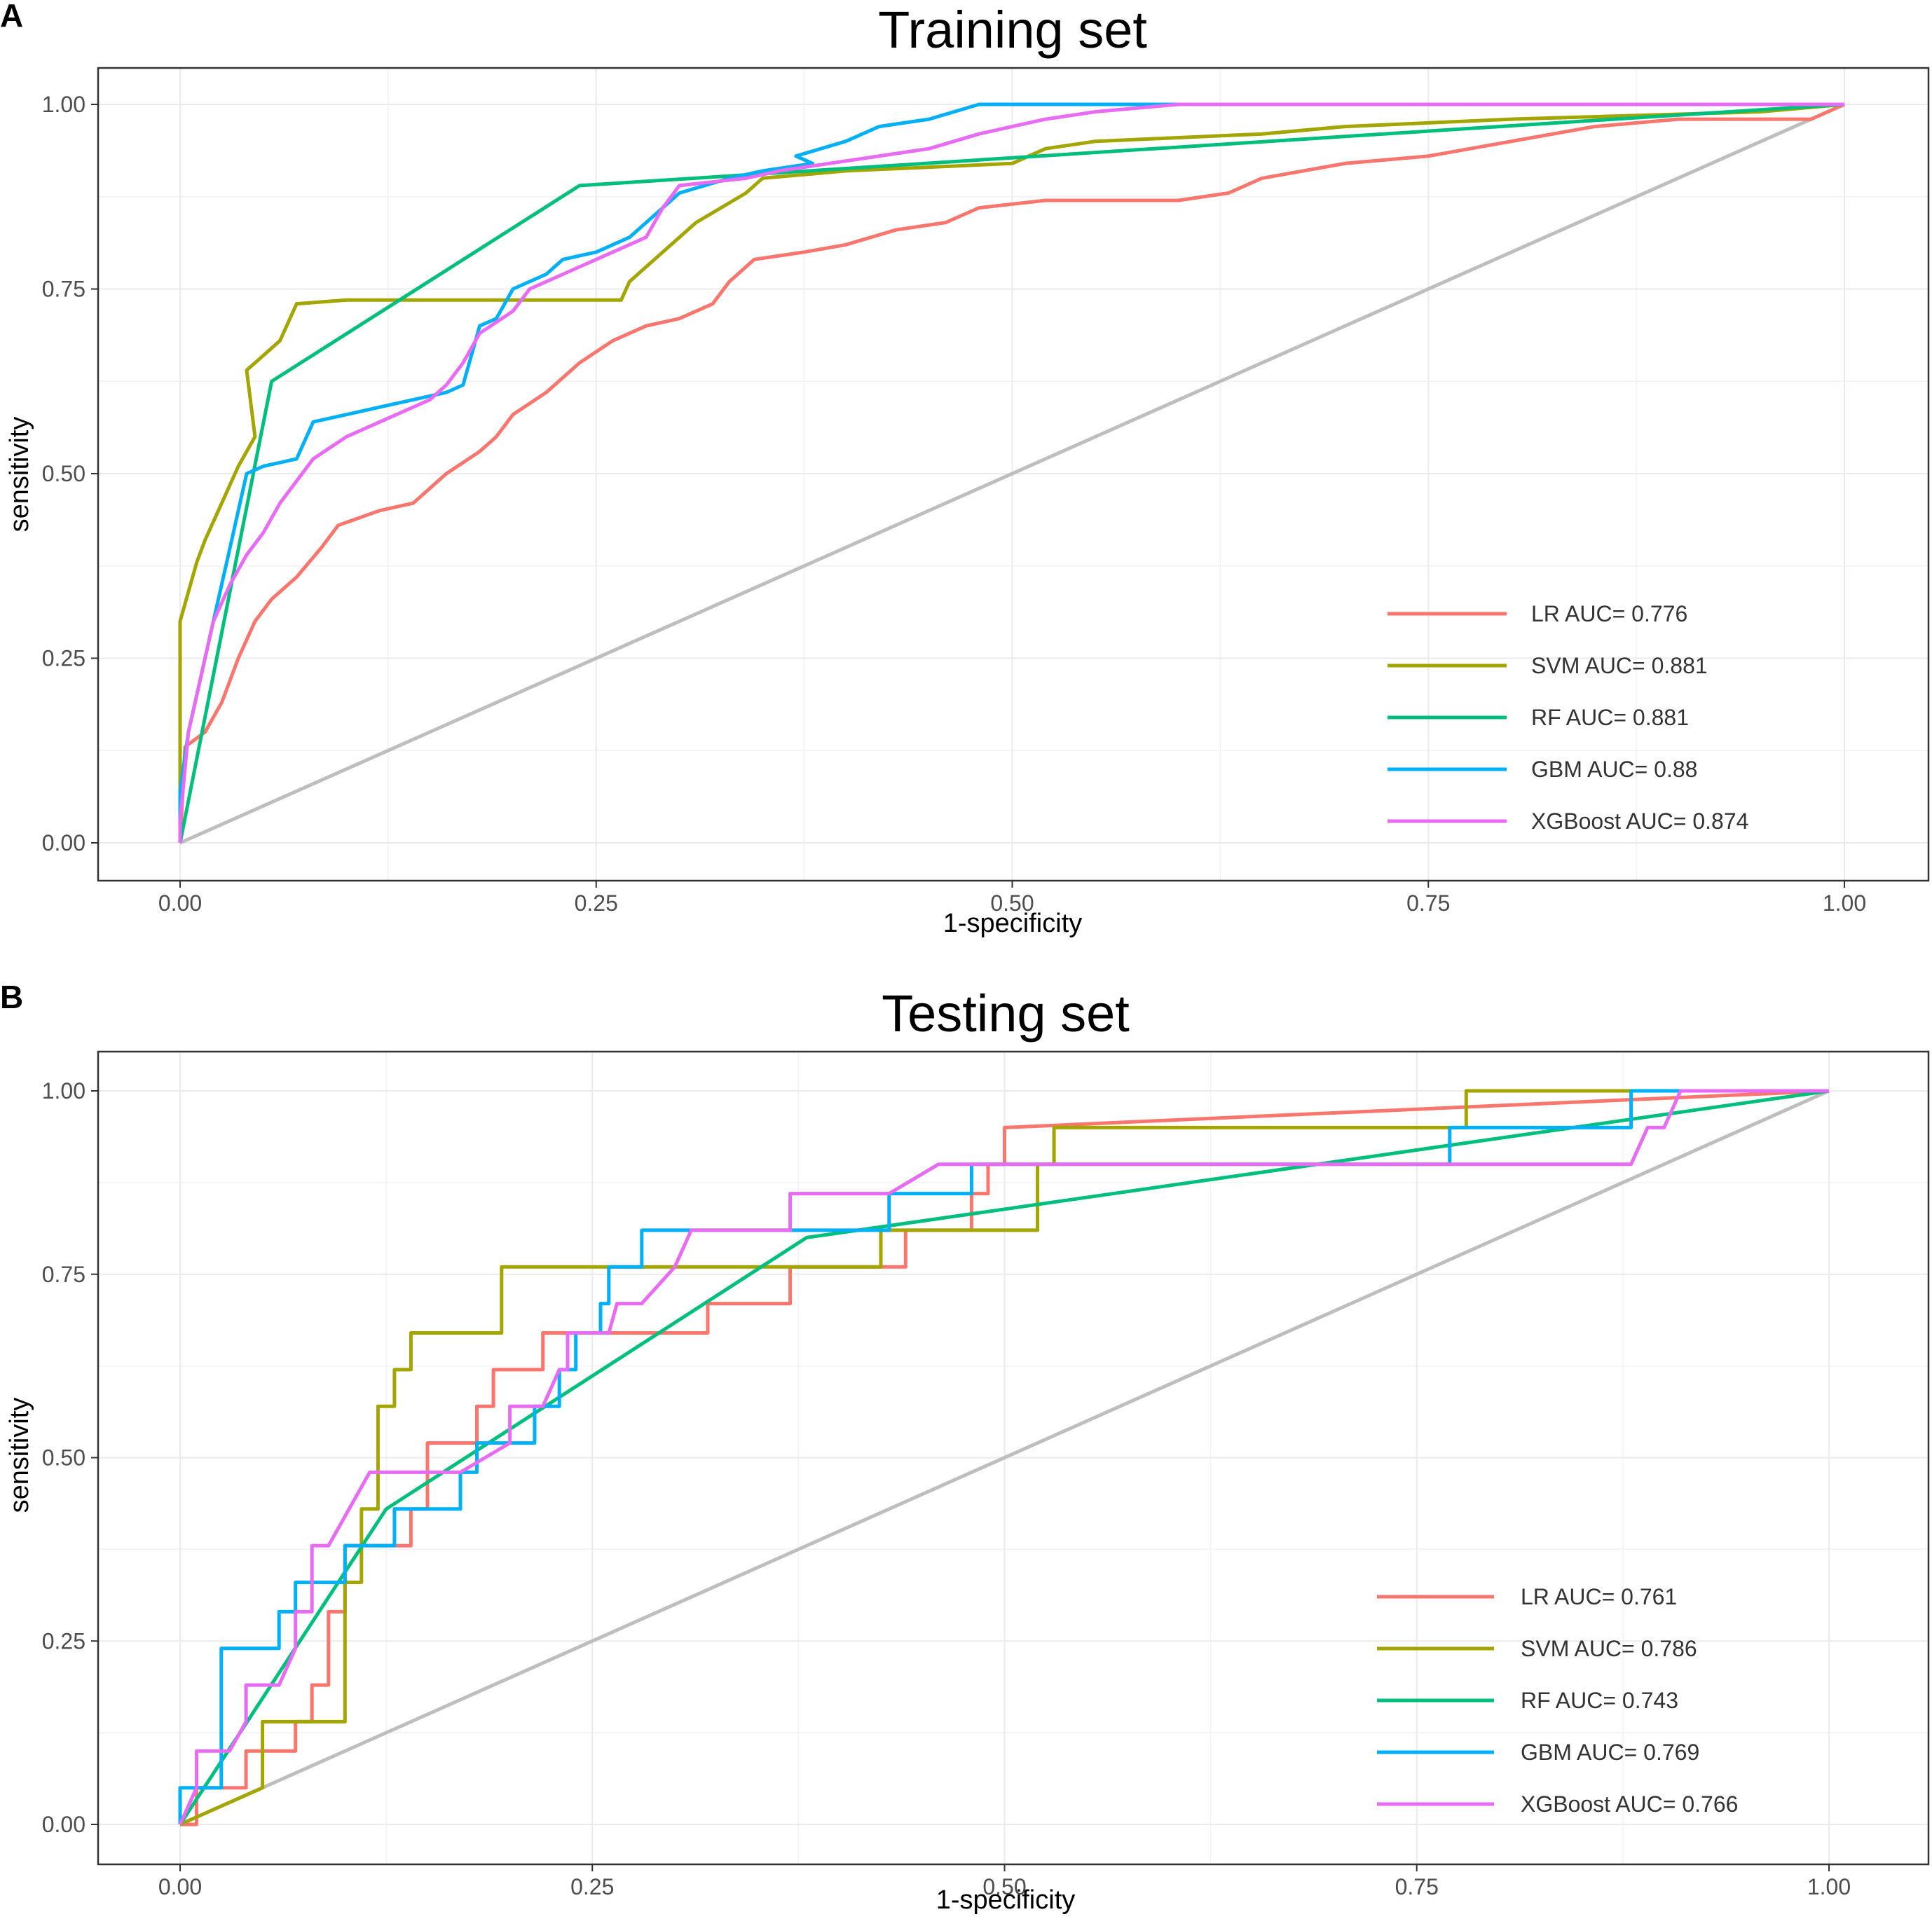 This screenshot has height=1919, width=1932. What do you see at coordinates (1610, 718) in the screenshot?
I see `legend-label-rf: RF AUC= 0.881` at bounding box center [1610, 718].